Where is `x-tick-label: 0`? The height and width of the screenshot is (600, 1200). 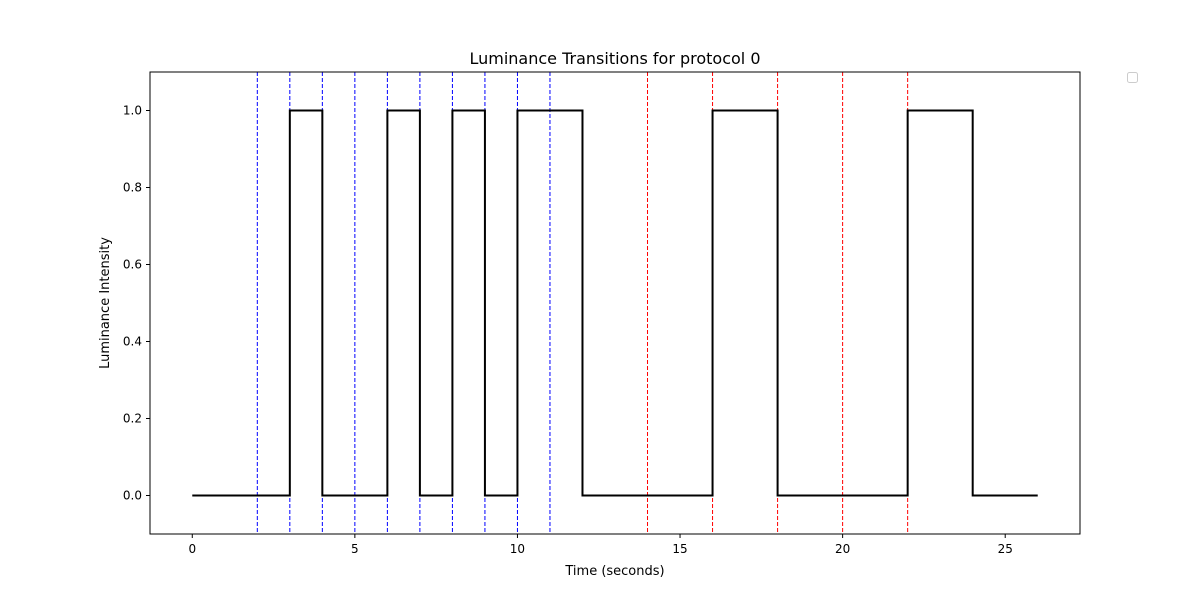 x-tick-label: 0 is located at coordinates (192, 549).